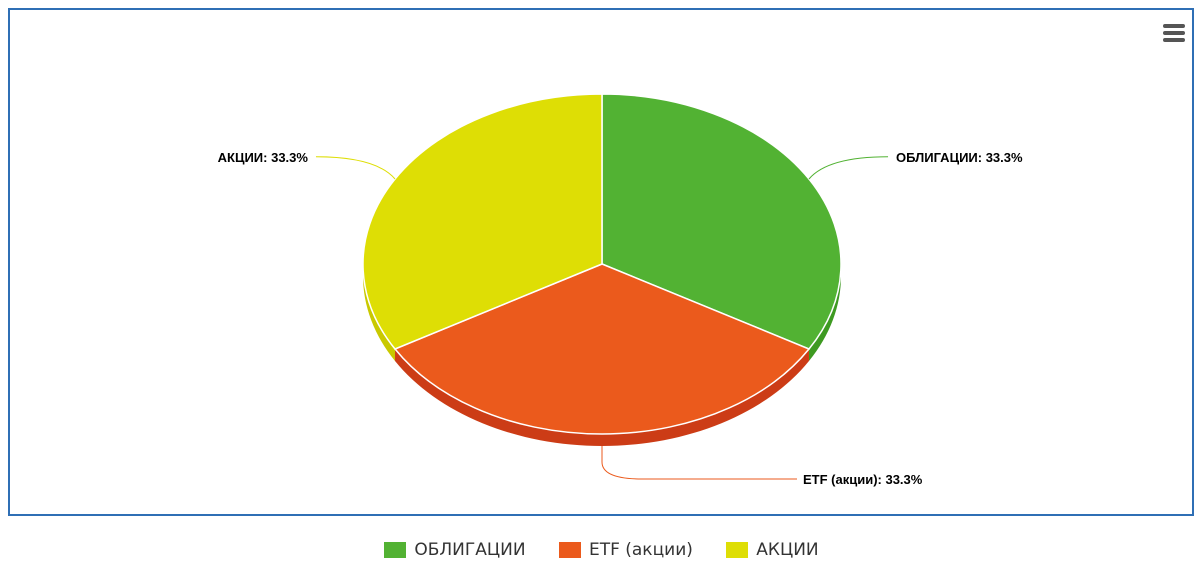 The image size is (1203, 576). I want to click on hamburger-menu-icon, so click(1174, 32).